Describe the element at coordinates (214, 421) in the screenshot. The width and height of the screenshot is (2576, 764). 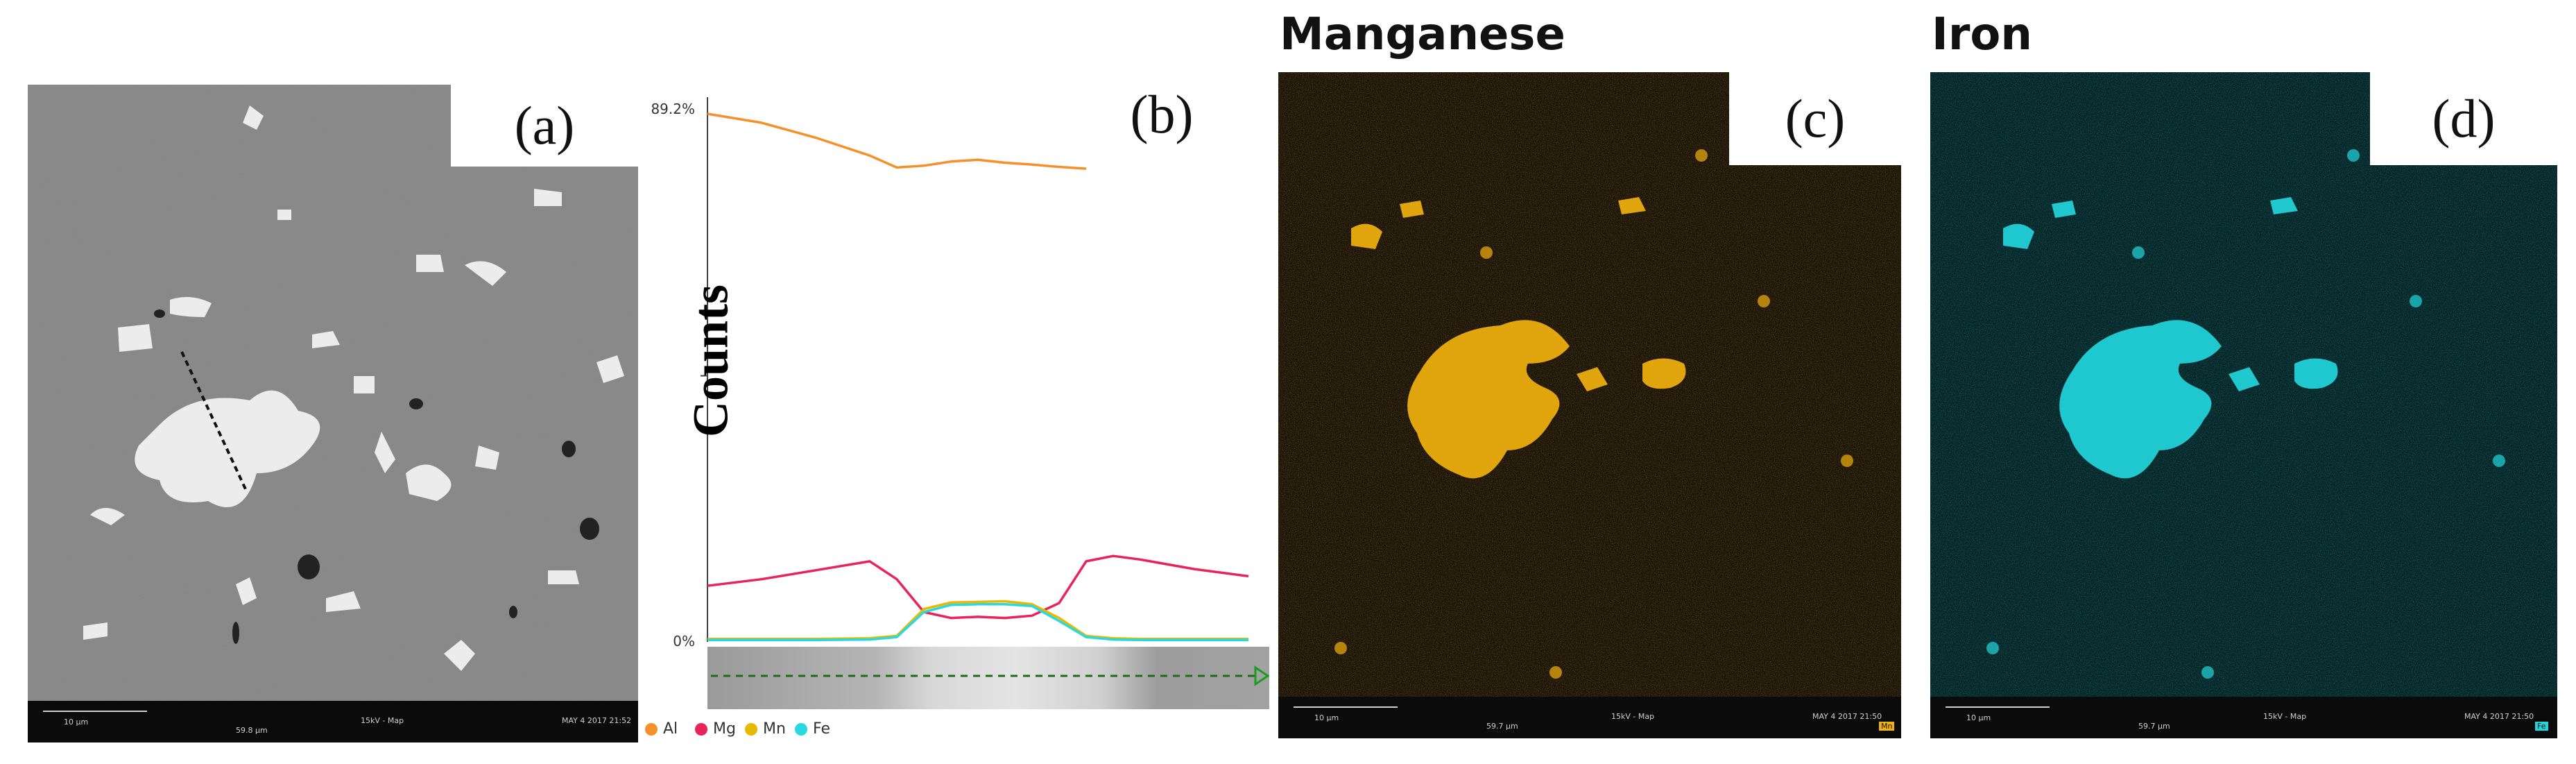
I see `linescan-path` at that location.